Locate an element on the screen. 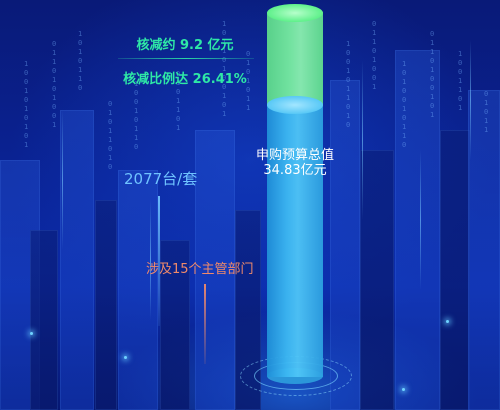 This screenshot has height=410, width=500. departments-count-label: 涉及15个主管部门 is located at coordinates (200, 269).